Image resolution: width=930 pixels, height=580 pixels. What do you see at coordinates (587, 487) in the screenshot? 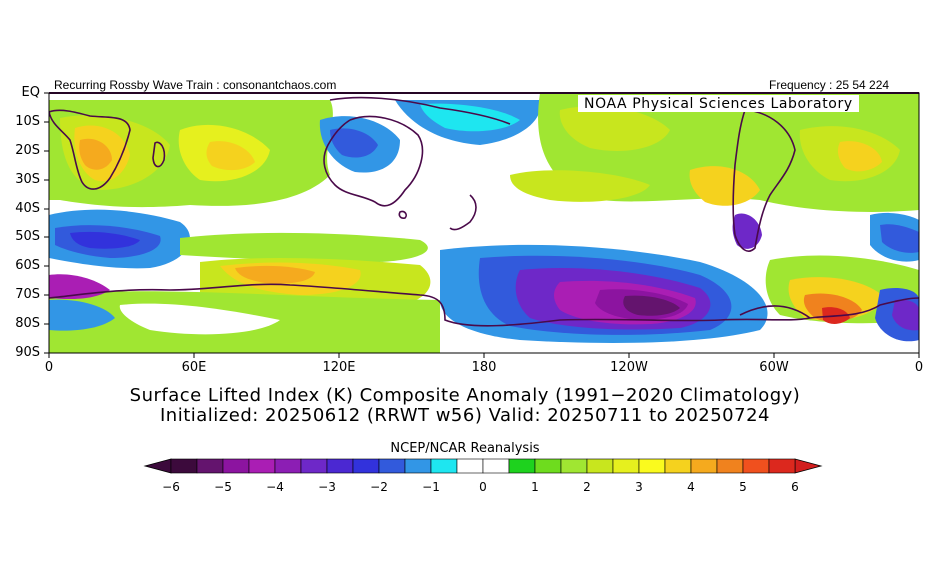
I see `colorbar-tick-label: 2` at bounding box center [587, 487].